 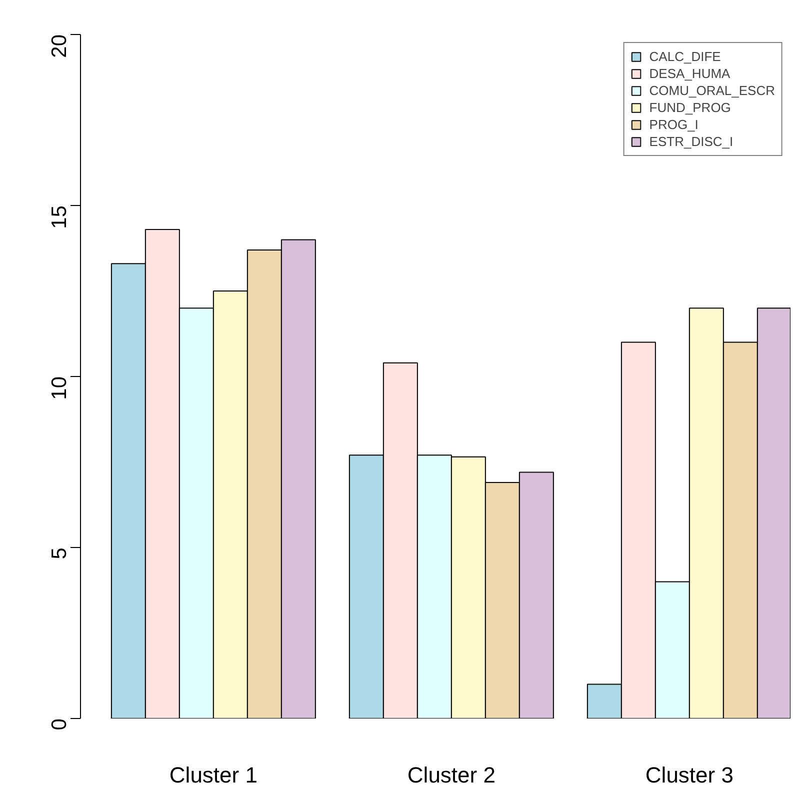 What do you see at coordinates (691, 141) in the screenshot?
I see `legend-label: ESTR_DISC_I` at bounding box center [691, 141].